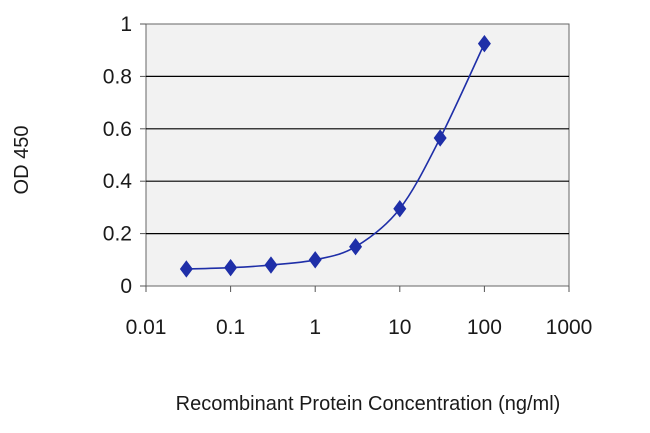 The image size is (650, 433). What do you see at coordinates (126, 24) in the screenshot?
I see `y-tick-label-5: 1` at bounding box center [126, 24].